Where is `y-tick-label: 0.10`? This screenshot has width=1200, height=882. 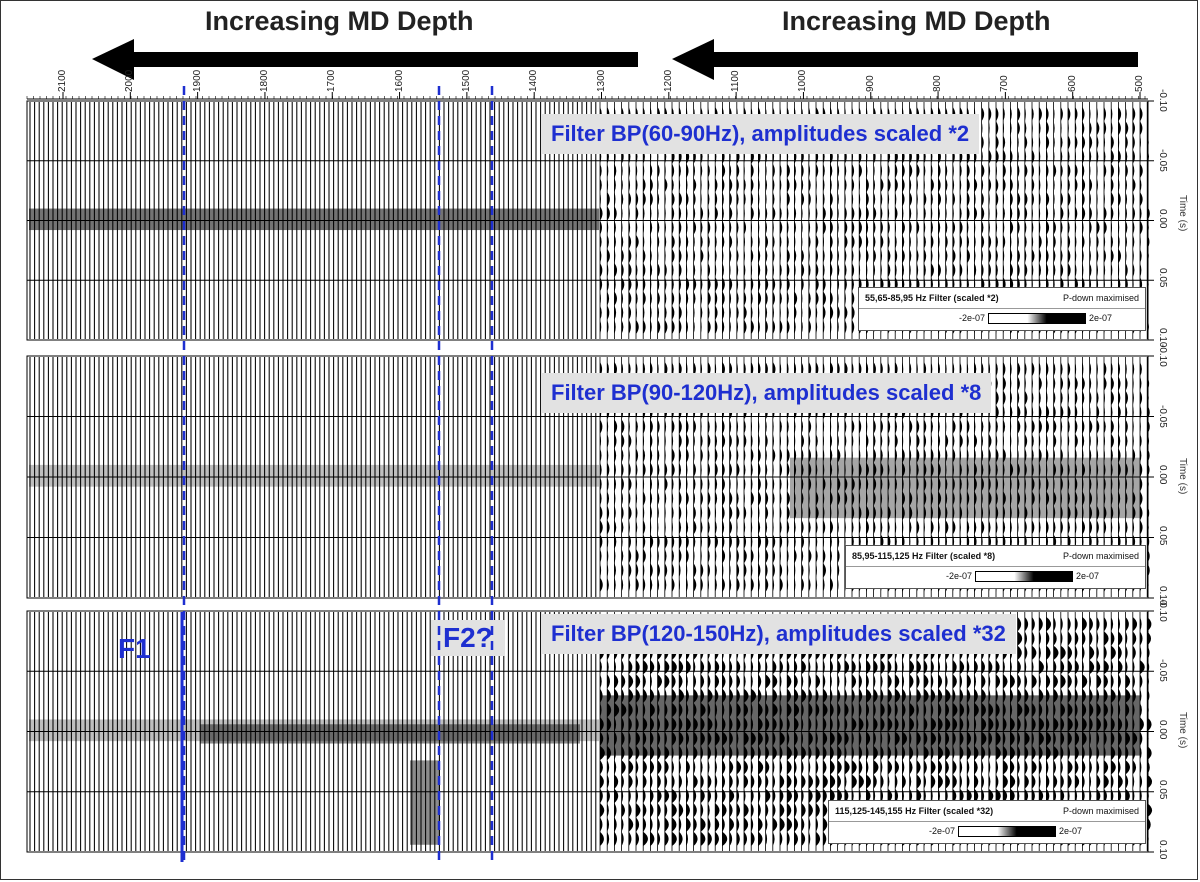
y-tick-label: 0.10 is located at coordinates (1162, 850).